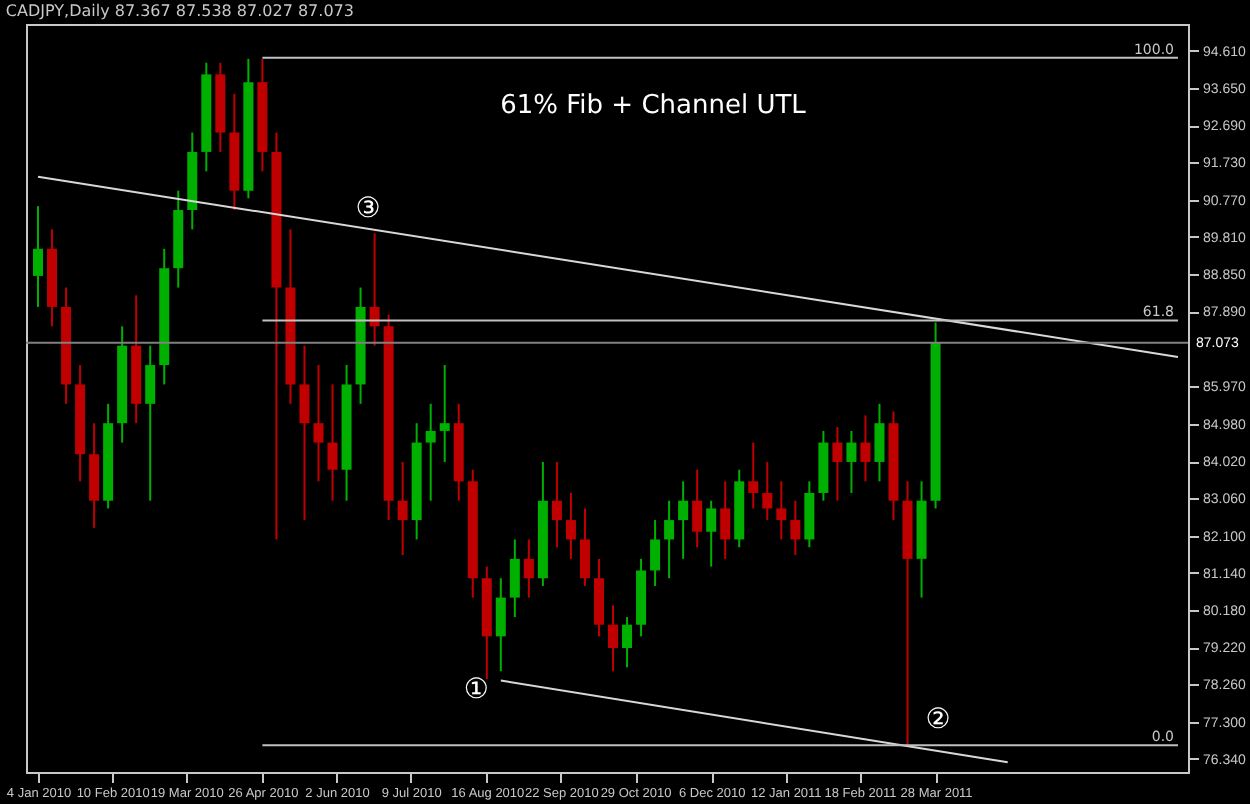  I want to click on chart-title: CADJPY,Daily 87.367 87.538 87.027 87.073, so click(179, 11).